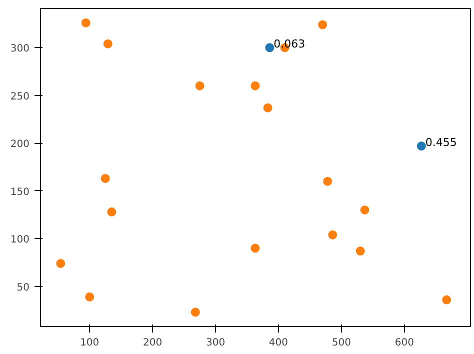 Image resolution: width=474 pixels, height=354 pixels. I want to click on y-tick-label: 200, so click(20, 144).